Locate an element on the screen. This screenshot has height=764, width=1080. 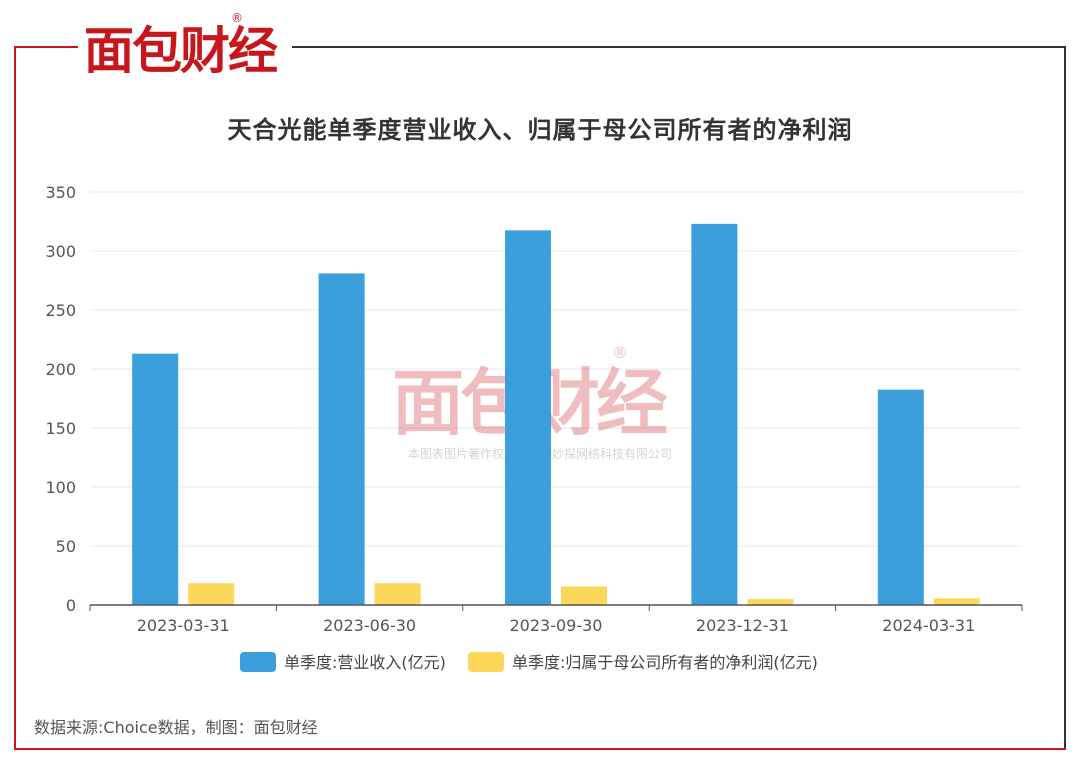
legend-label: 单季度:营业收入(亿元) is located at coordinates (365, 662).